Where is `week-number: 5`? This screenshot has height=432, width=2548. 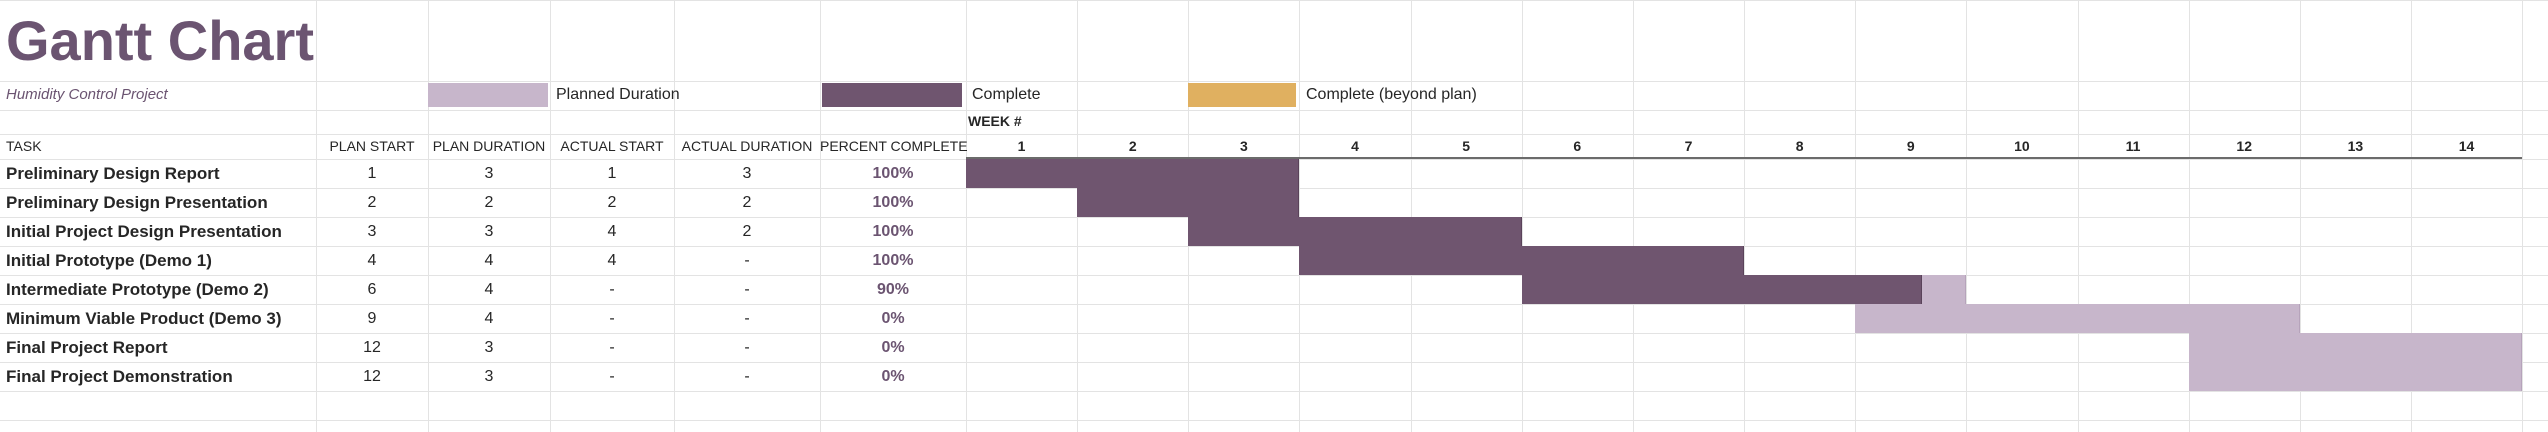
week-number: 5 is located at coordinates (1466, 146).